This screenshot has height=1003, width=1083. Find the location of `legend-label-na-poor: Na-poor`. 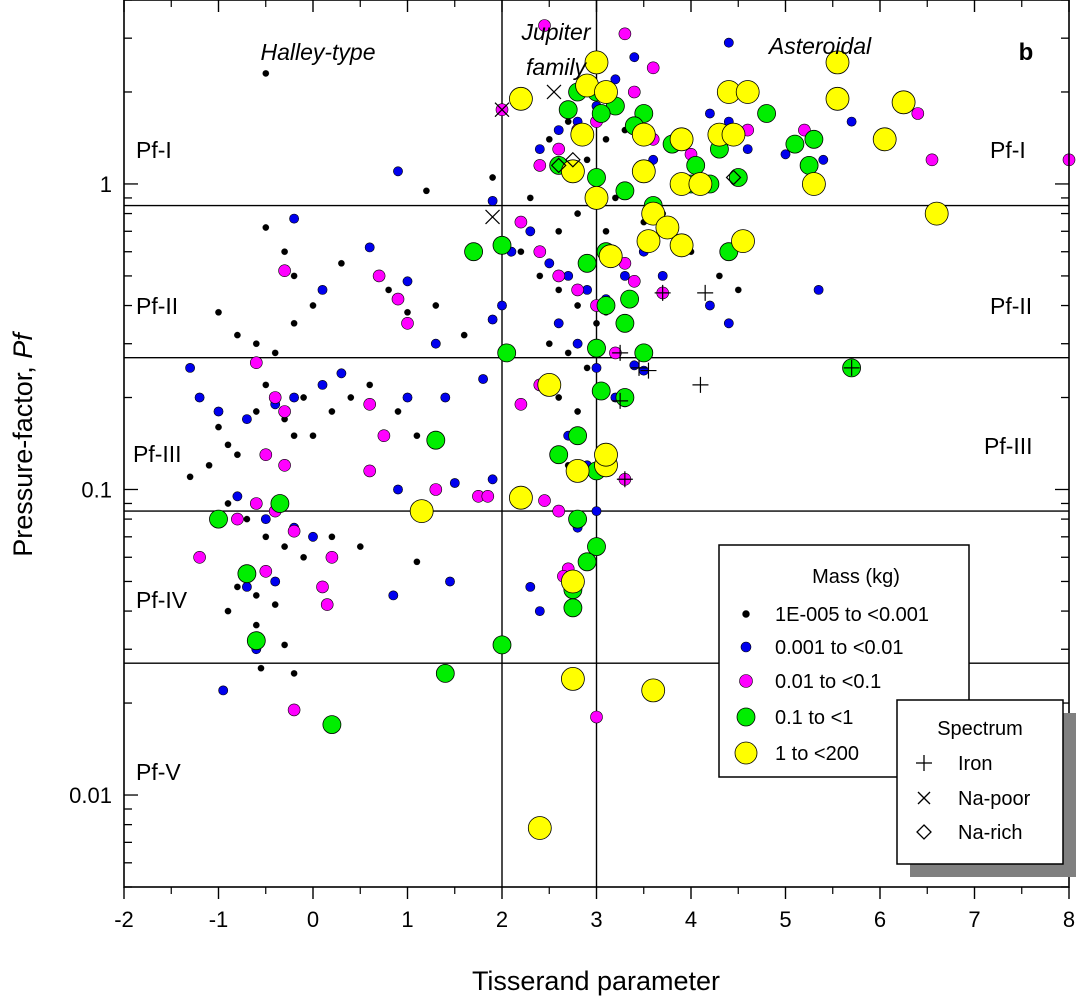

legend-label-na-poor: Na-poor is located at coordinates (994, 799).